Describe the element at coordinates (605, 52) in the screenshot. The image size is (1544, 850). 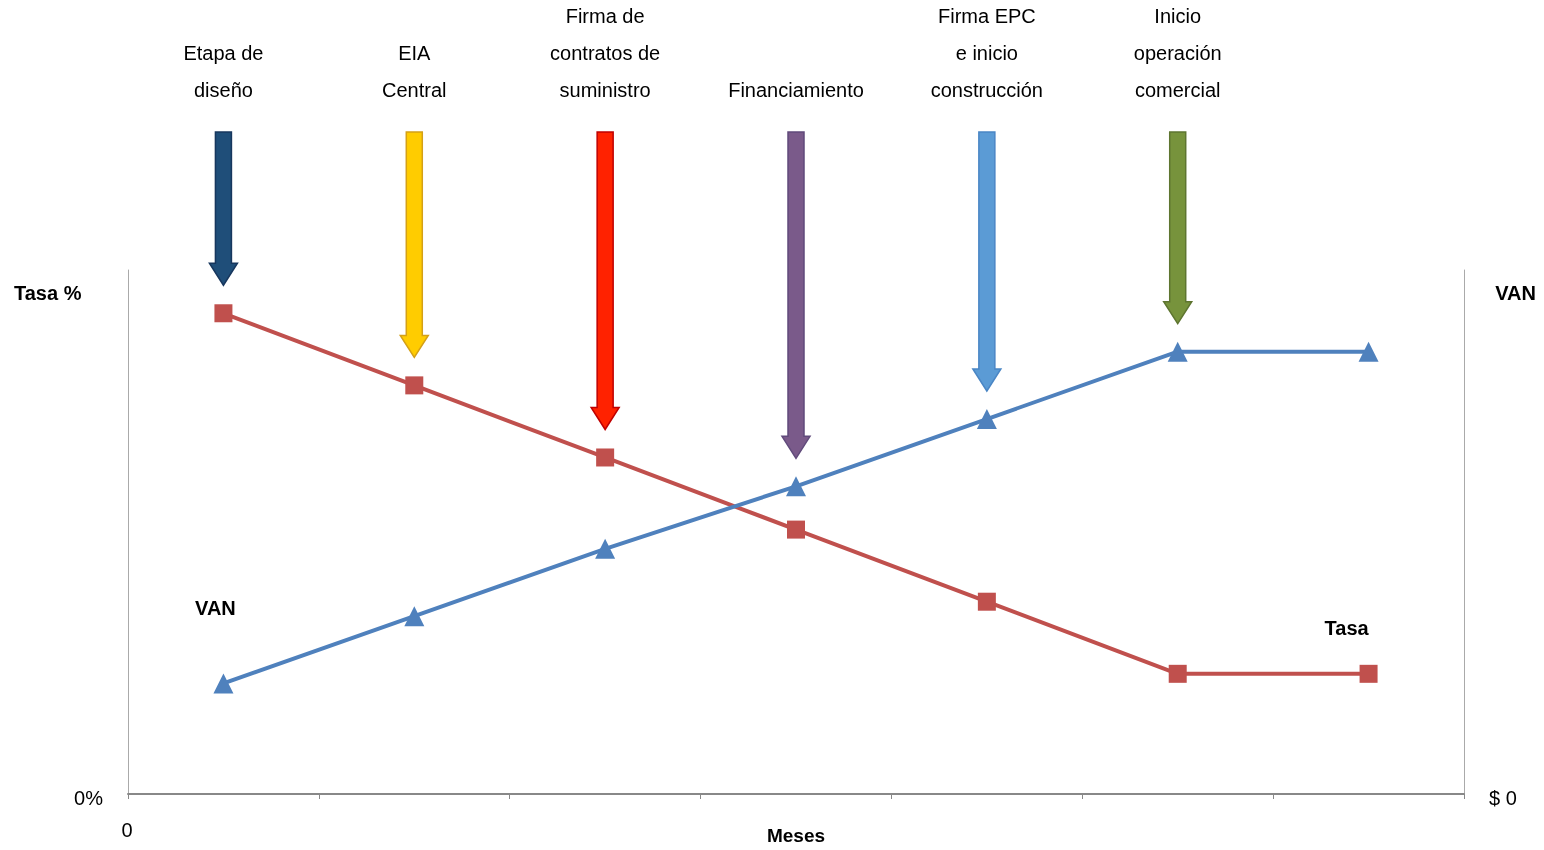
I see `text: Firma de contratos de suministro` at that location.